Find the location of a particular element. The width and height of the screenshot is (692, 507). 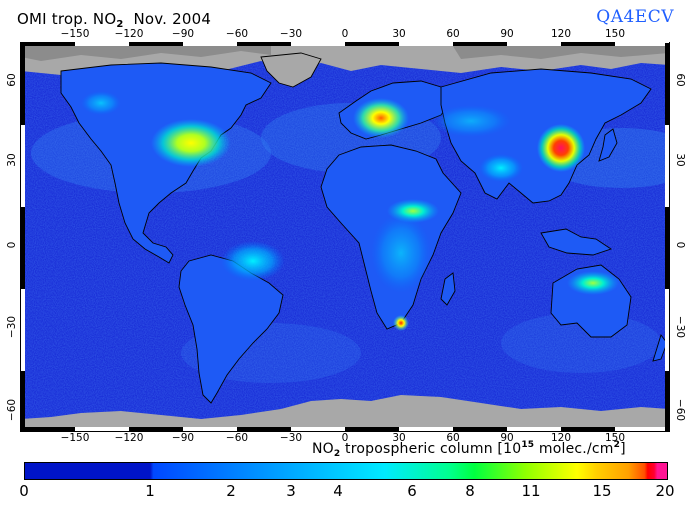

label-exp2: 2 is located at coordinates (617, 445).